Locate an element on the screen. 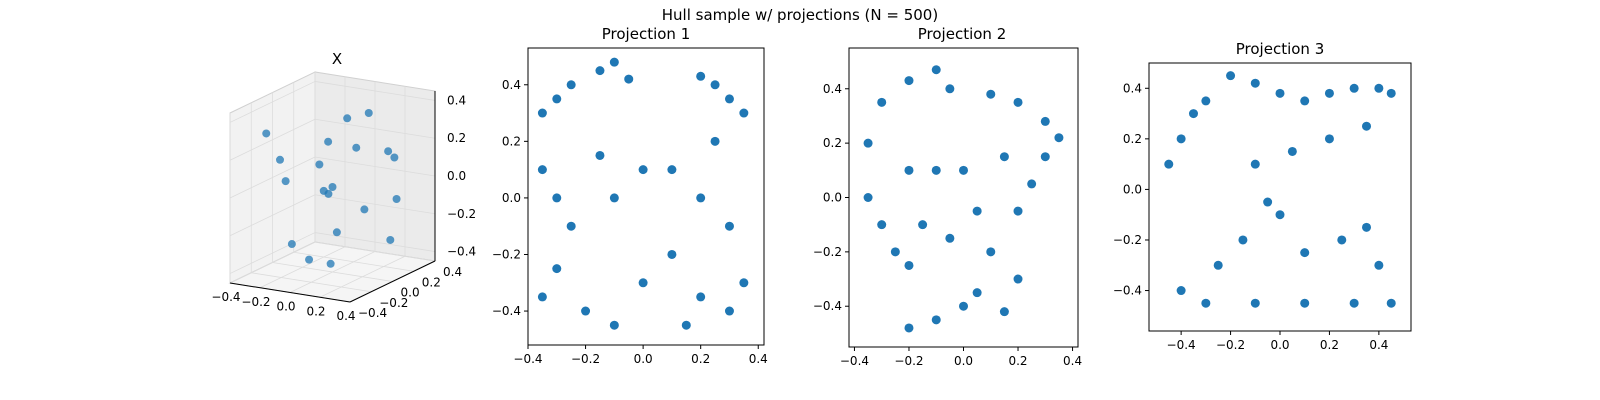 The height and width of the screenshot is (400, 1600). projection-3-frame is located at coordinates (1280, 197).